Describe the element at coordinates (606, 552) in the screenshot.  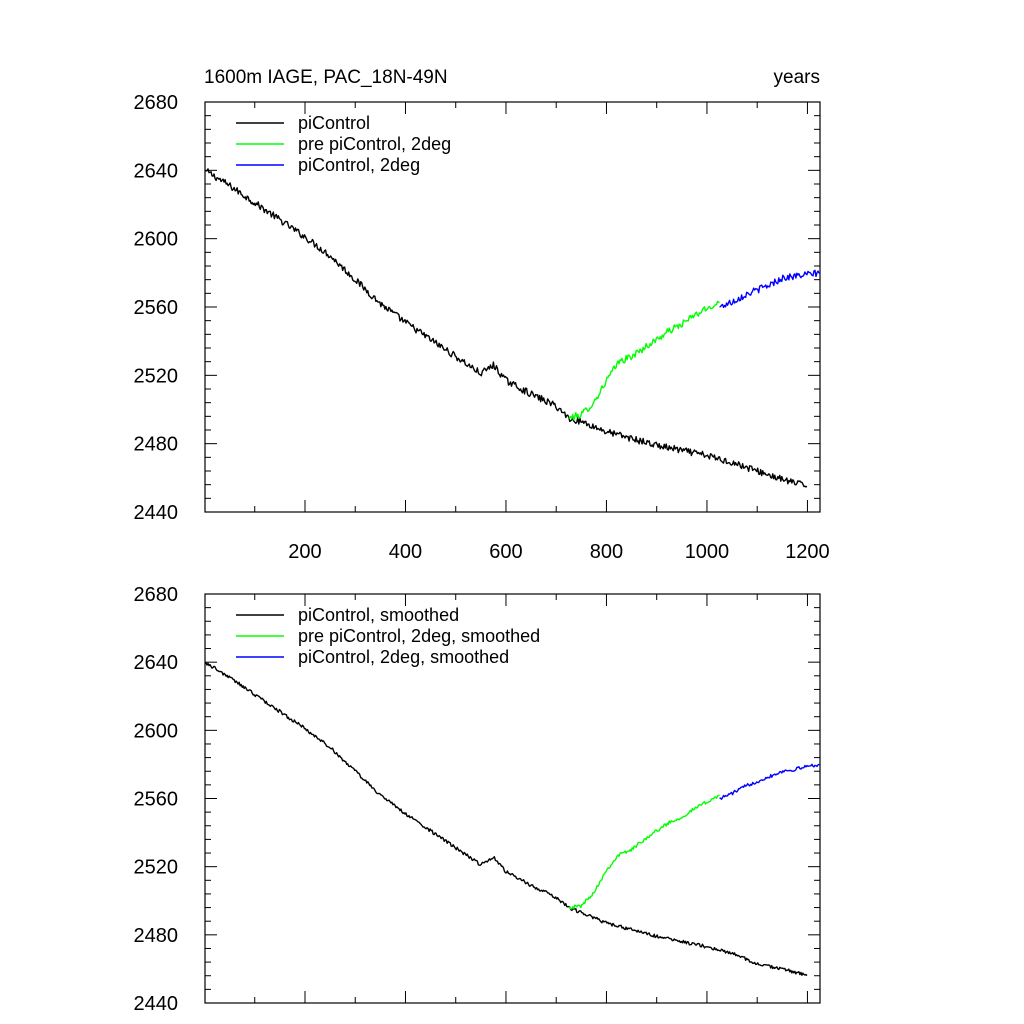
I see `x-tick-label: 800` at that location.